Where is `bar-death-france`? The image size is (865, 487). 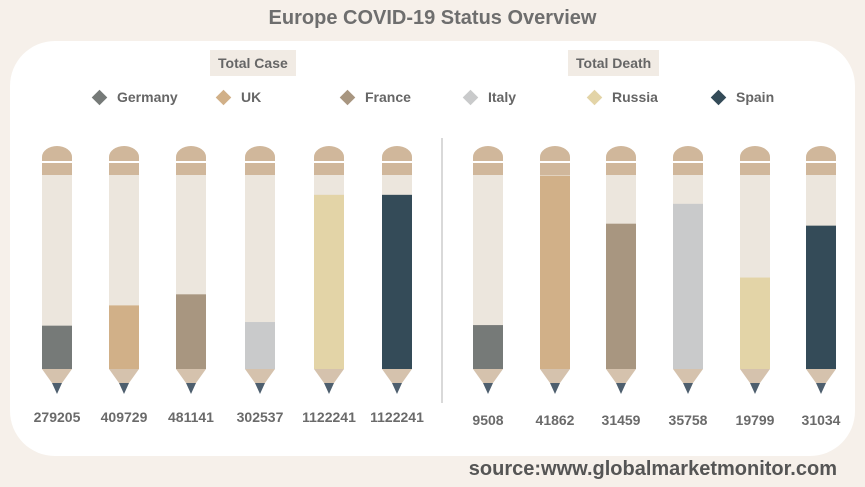
bar-death-france is located at coordinates (621, 296).